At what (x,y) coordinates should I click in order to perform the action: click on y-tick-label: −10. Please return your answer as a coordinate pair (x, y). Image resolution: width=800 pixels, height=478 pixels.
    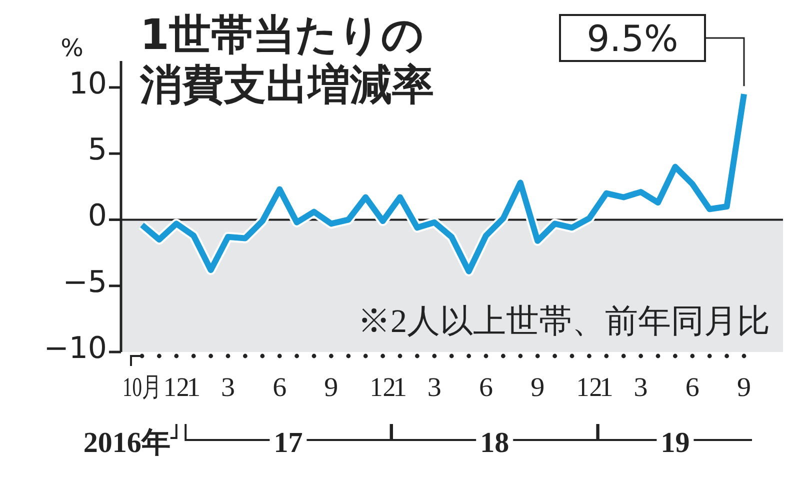
    Looking at the image, I should click on (75, 348).